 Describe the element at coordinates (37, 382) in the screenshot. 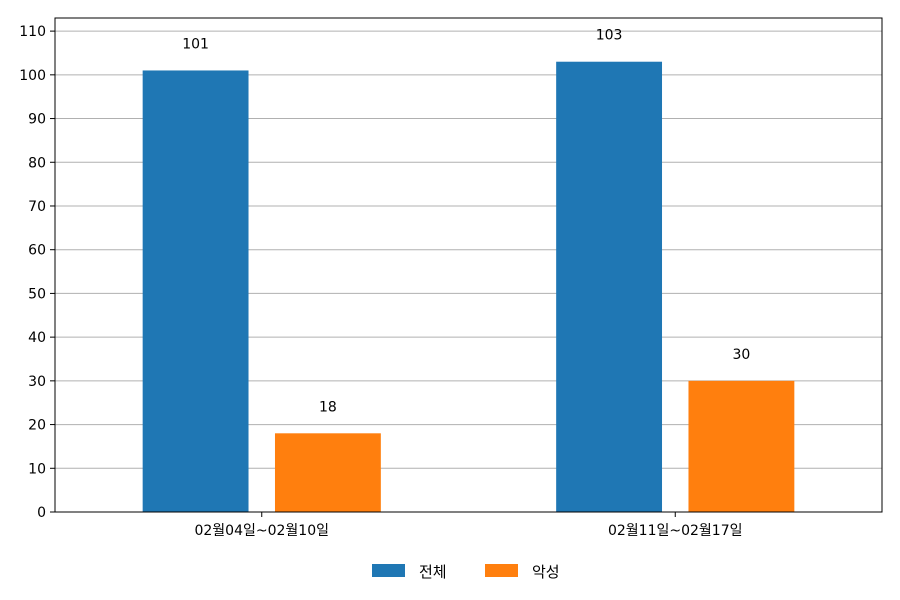

I see `y-tick-label: 30` at that location.